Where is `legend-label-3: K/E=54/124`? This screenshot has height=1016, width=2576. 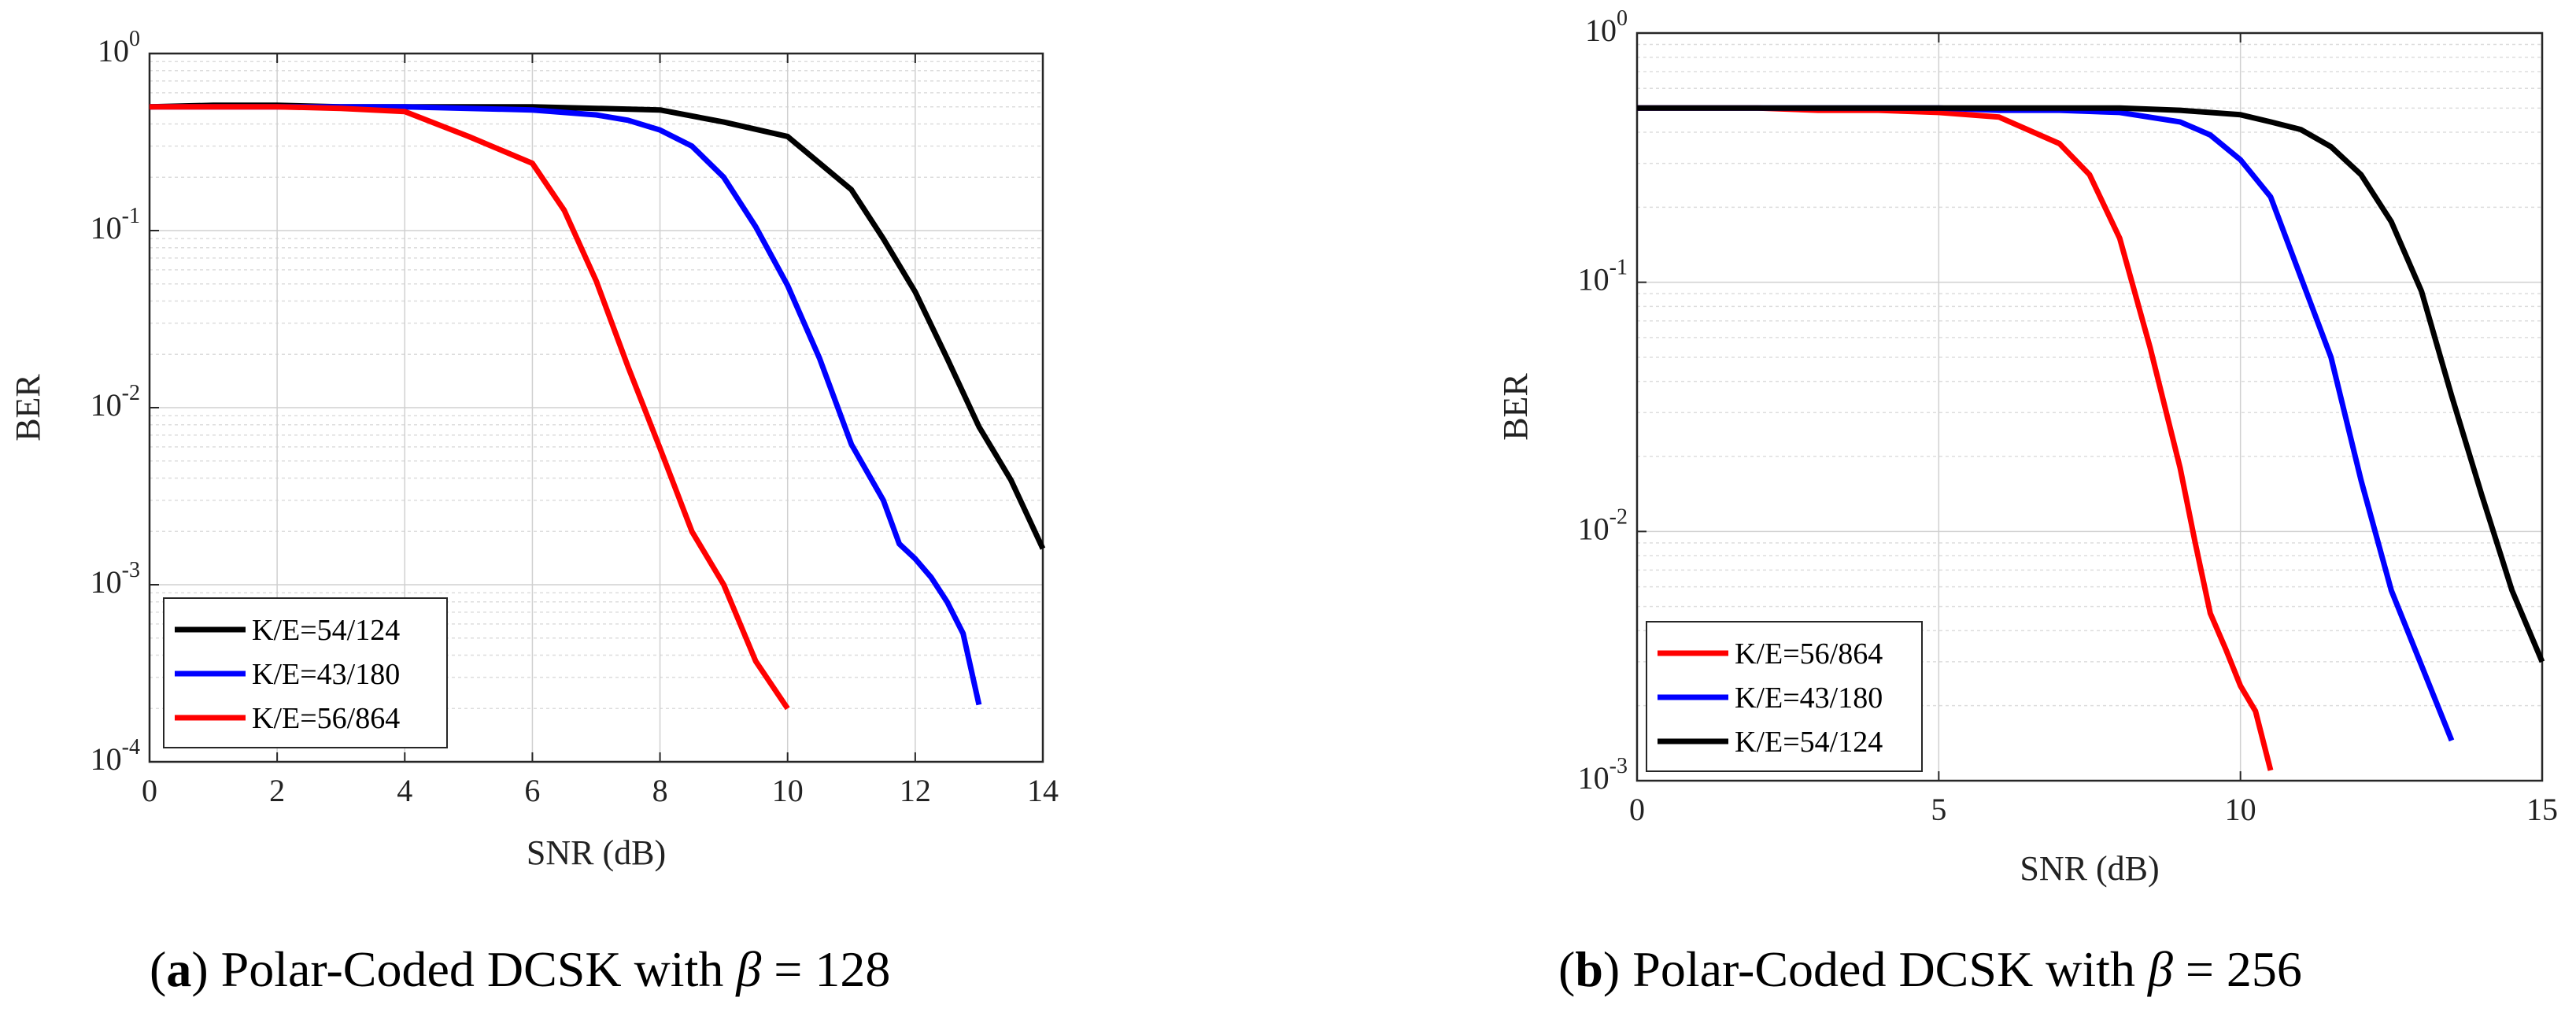
legend-label-3: K/E=54/124 is located at coordinates (1809, 742).